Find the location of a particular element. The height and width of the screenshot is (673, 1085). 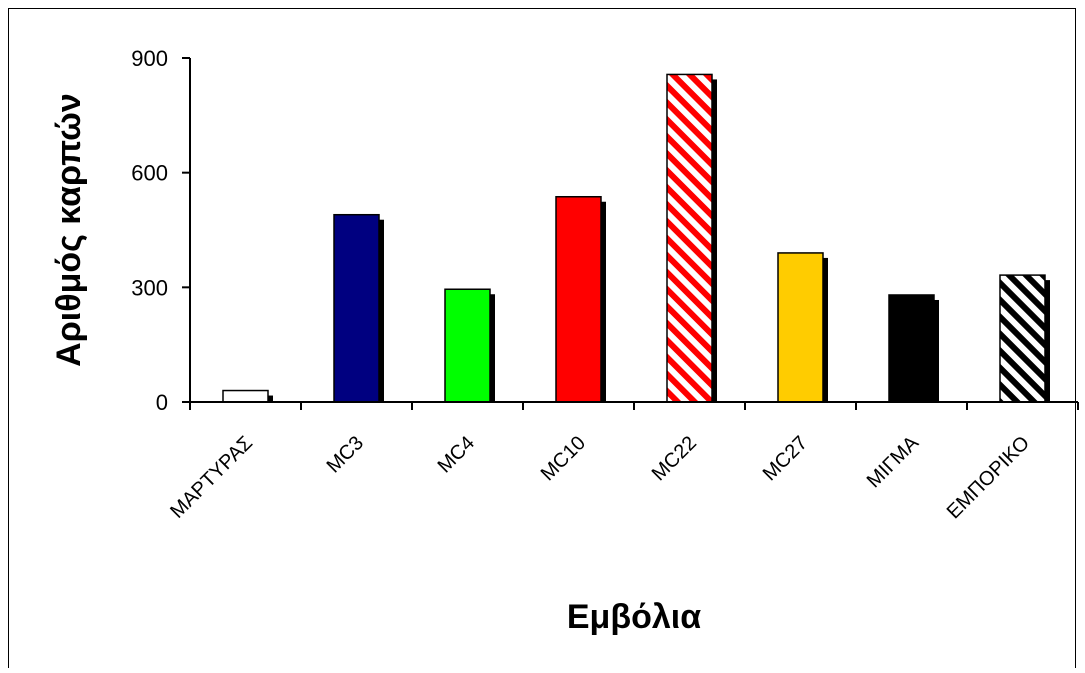

x-axis-title: Εμβόλια is located at coordinates (634, 617).